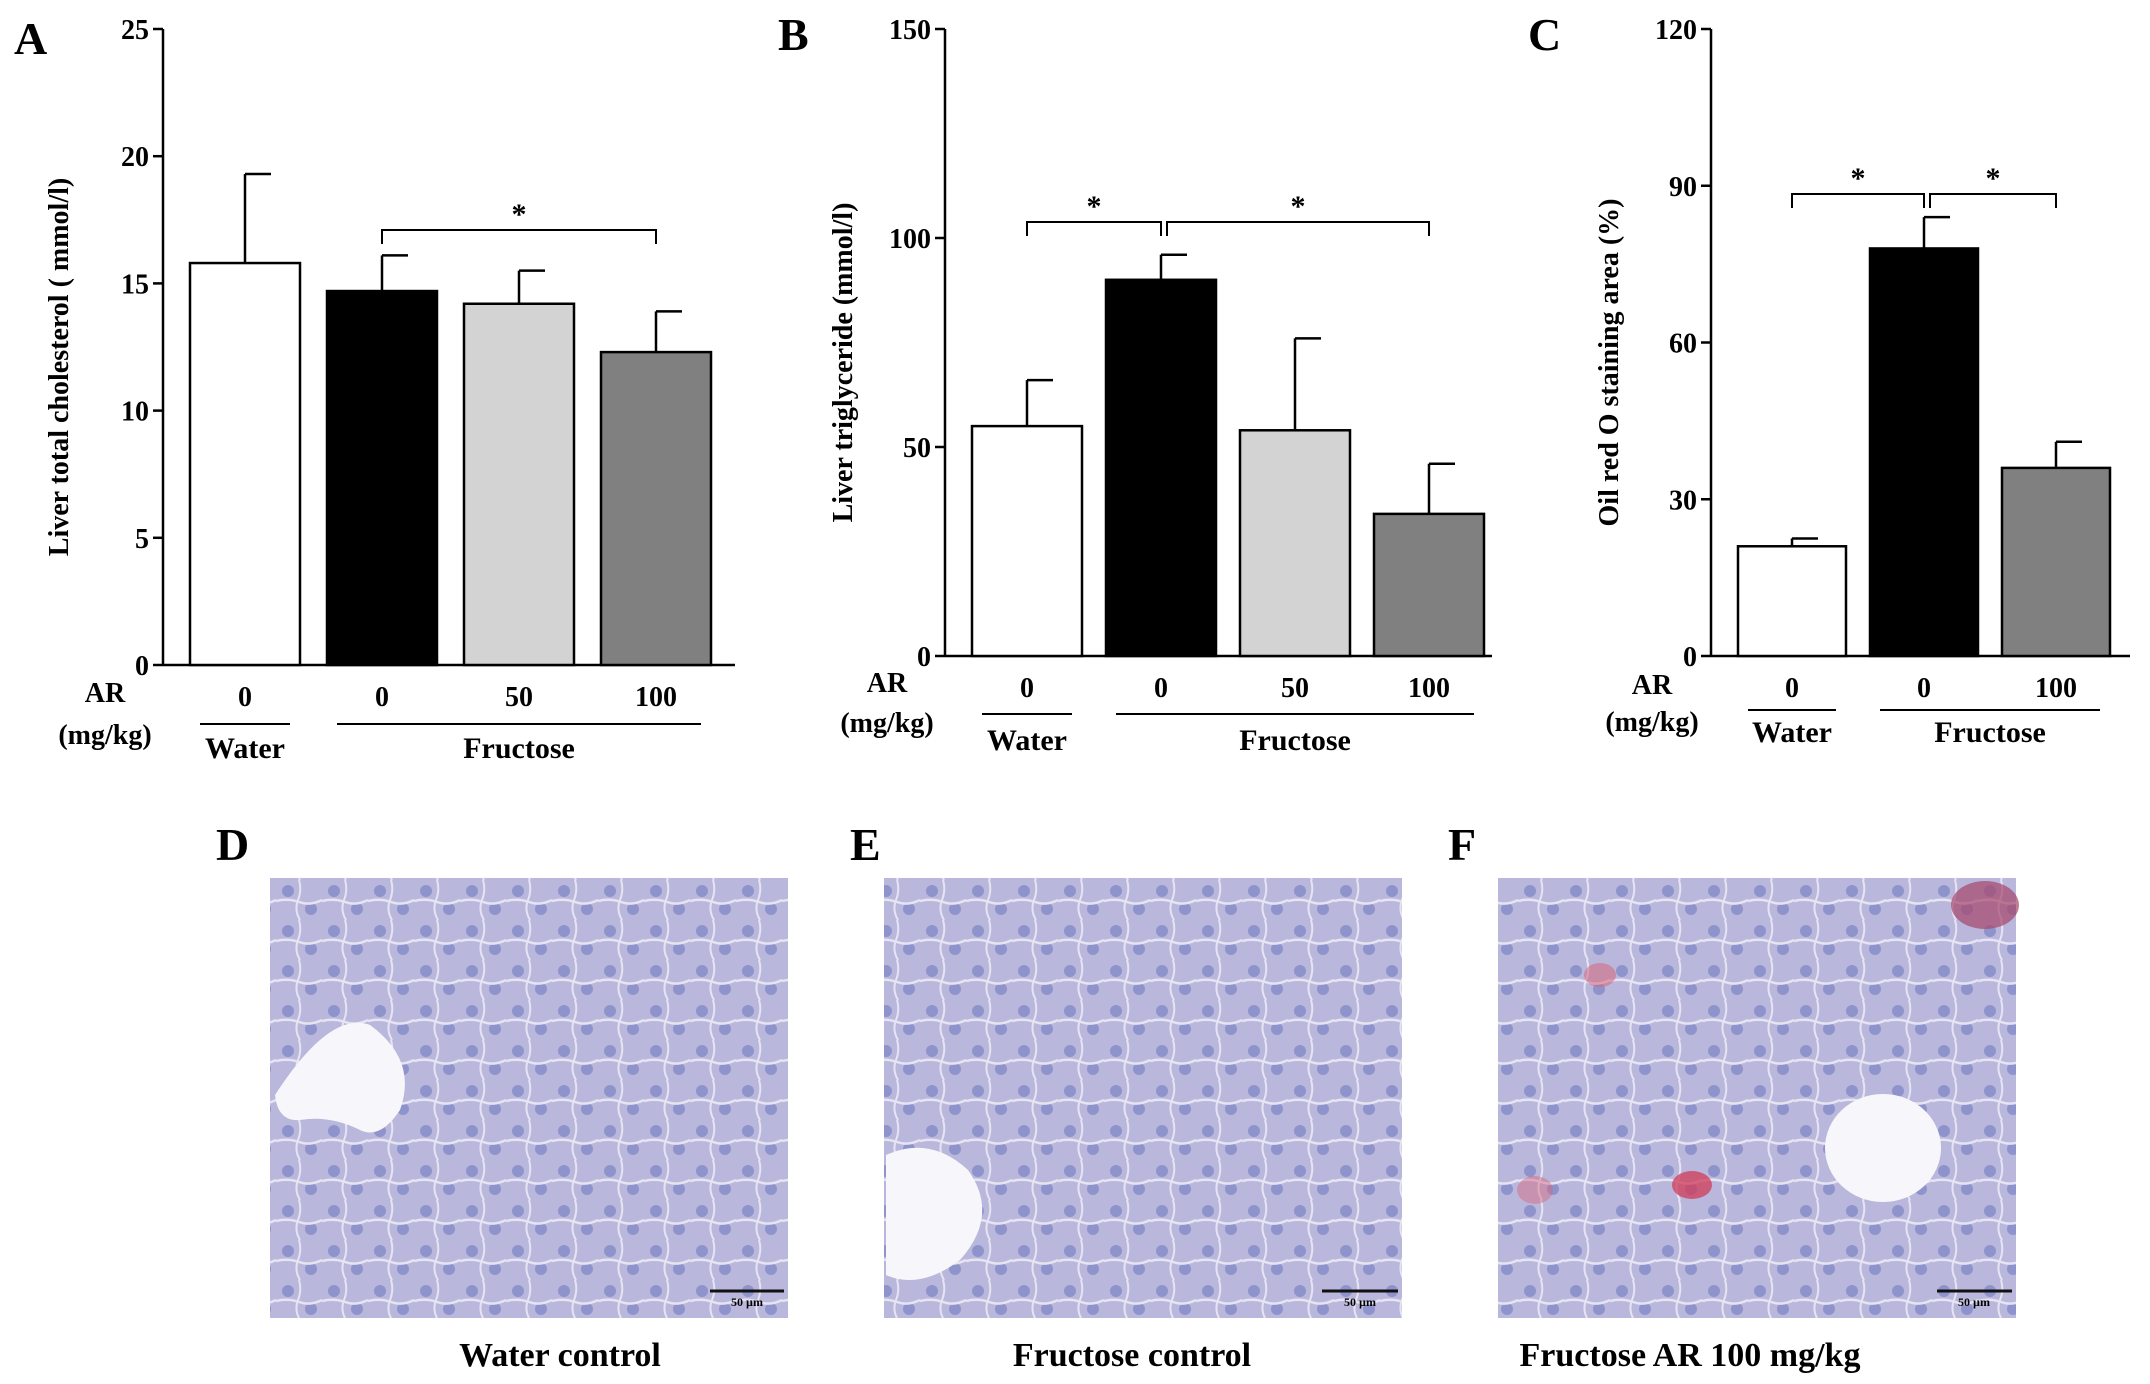  Describe the element at coordinates (340, 1077) in the screenshot. I see `vessel-lumen-d` at that location.